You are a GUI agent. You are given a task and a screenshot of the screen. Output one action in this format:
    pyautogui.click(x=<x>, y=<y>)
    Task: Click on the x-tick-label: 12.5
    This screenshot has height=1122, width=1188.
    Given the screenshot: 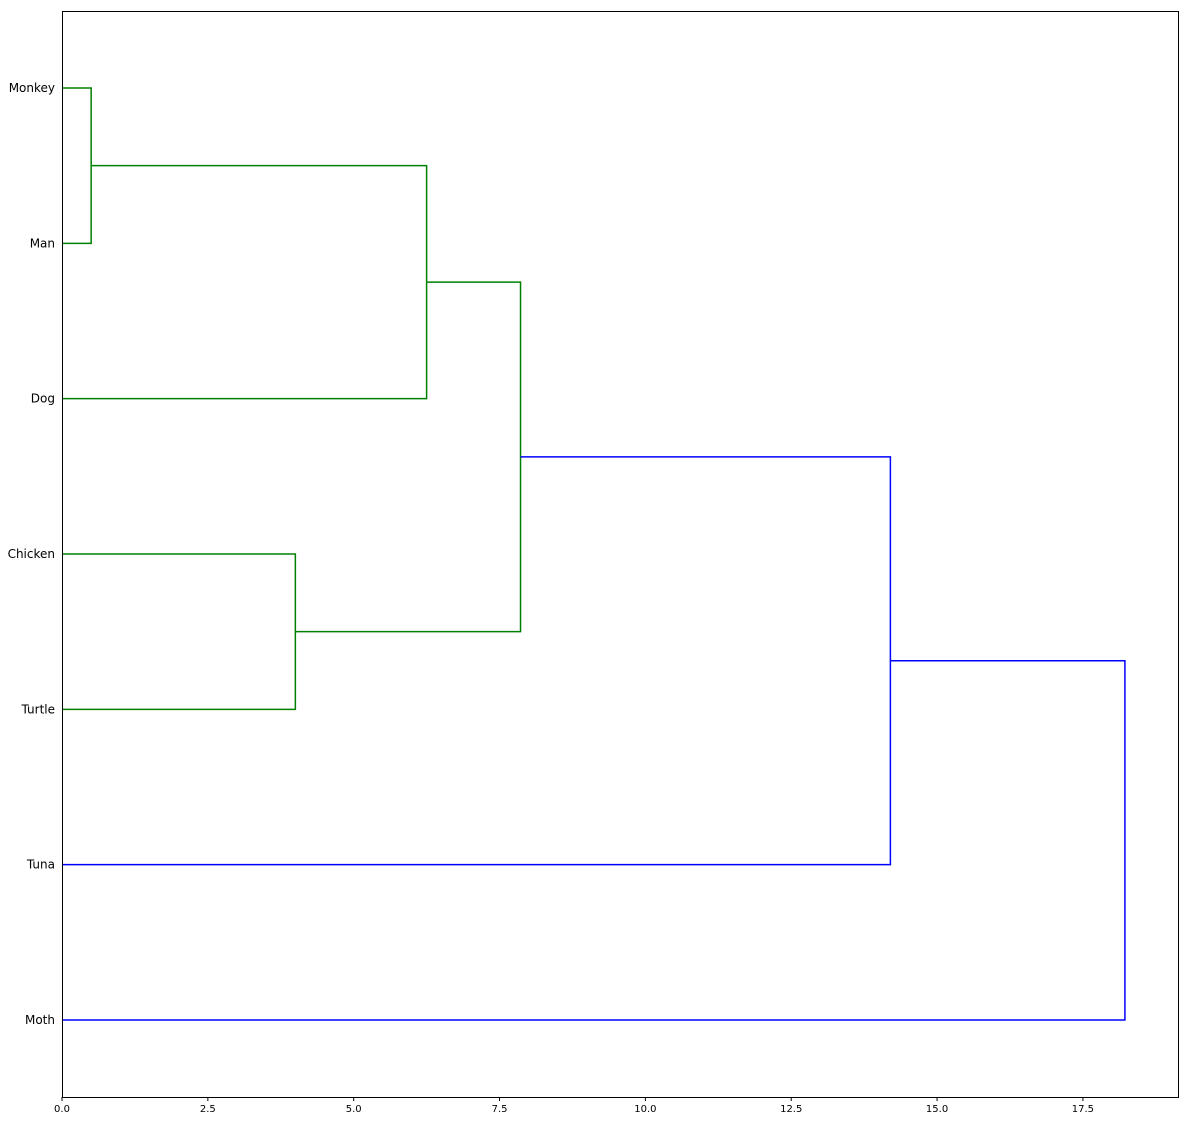 What is the action you would take?
    pyautogui.click(x=791, y=1109)
    